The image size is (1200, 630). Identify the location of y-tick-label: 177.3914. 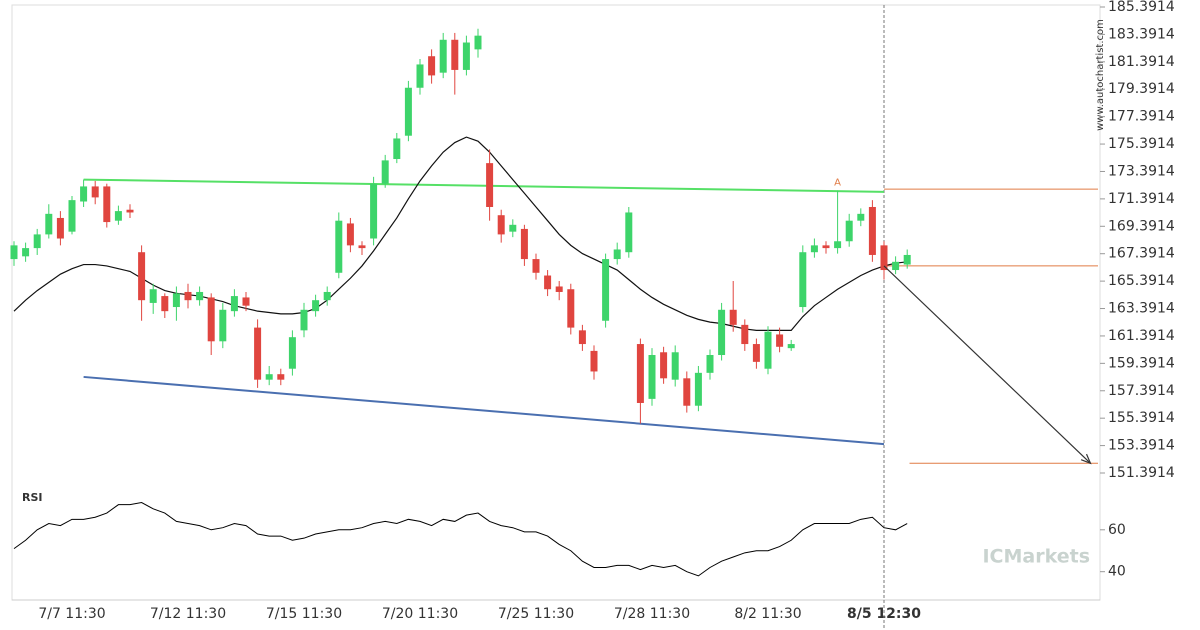
(1141, 117).